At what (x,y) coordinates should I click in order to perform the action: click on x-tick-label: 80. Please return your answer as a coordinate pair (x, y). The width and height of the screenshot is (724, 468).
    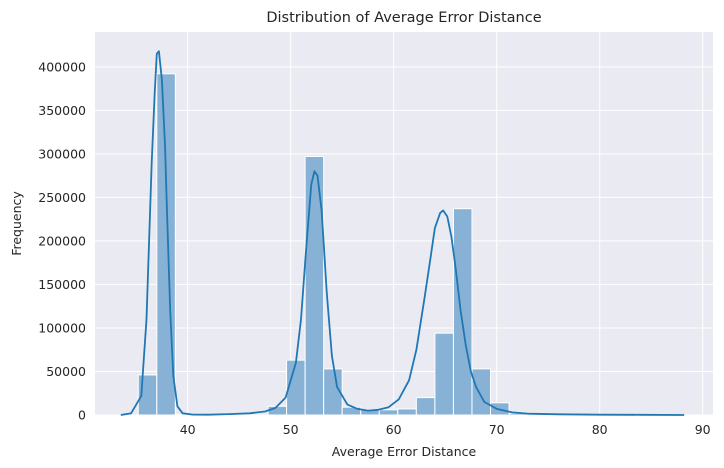
    Looking at the image, I should click on (600, 429).